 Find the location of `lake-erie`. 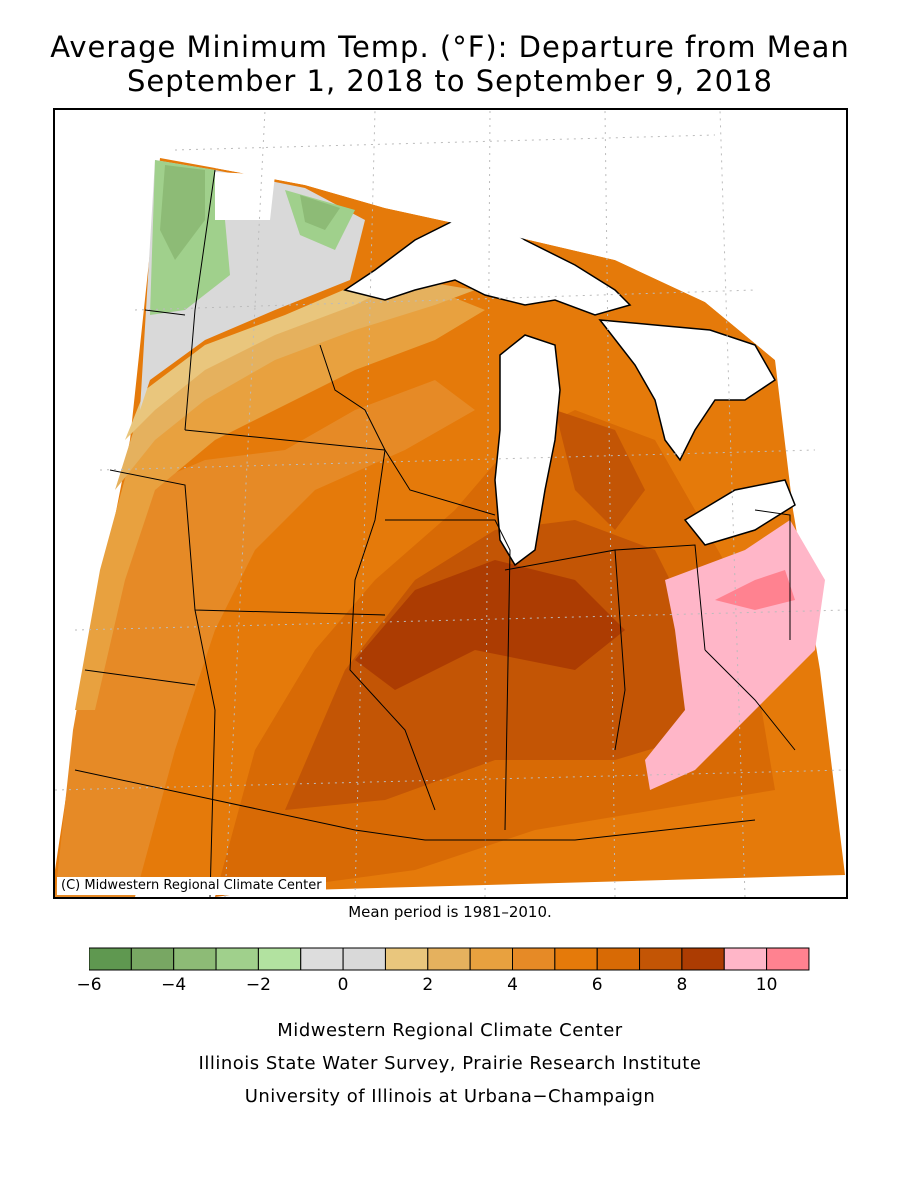

lake-erie is located at coordinates (739, 512).